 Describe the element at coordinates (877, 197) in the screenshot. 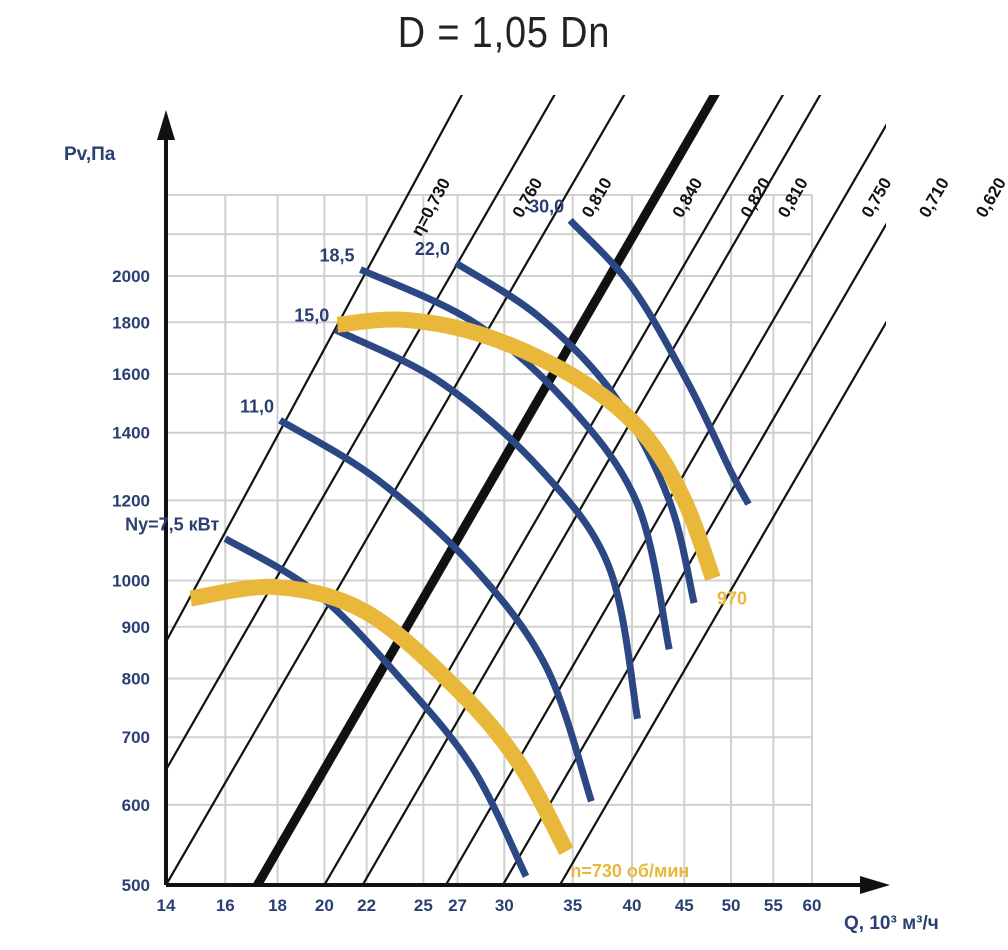

I see `efficiency-line-label: 0,750` at that location.